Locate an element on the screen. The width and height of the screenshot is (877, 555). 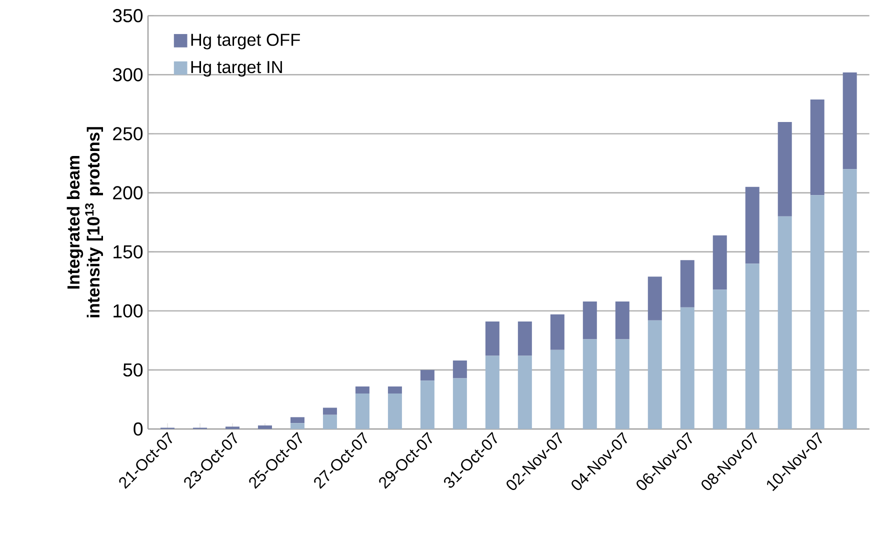
y-tick-label: 100 is located at coordinates (128, 311).